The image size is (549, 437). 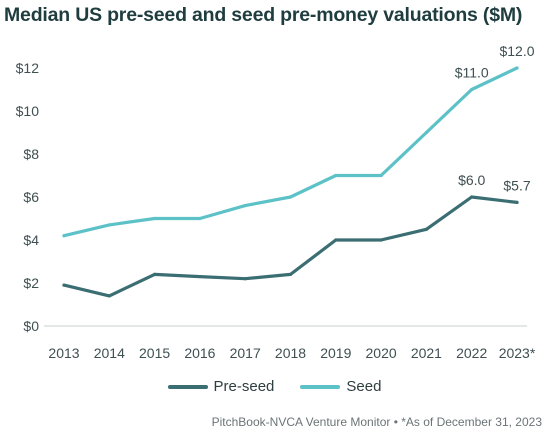 What do you see at coordinates (471, 180) in the screenshot?
I see `data-label: $6.0` at bounding box center [471, 180].